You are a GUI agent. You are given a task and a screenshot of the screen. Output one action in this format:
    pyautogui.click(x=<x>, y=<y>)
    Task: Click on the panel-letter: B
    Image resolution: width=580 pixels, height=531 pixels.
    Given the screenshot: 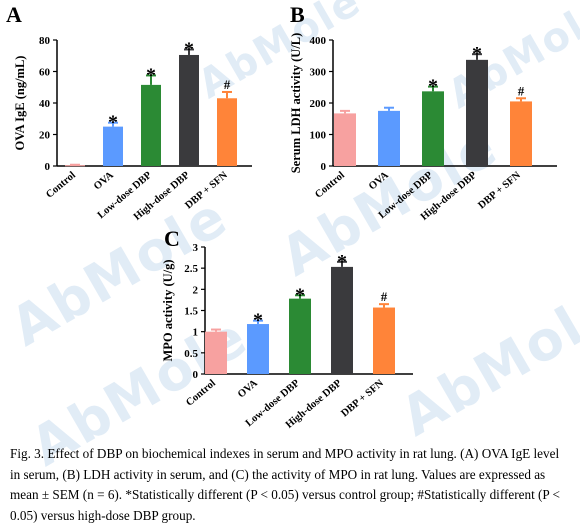 What is the action you would take?
    pyautogui.click(x=297, y=14)
    